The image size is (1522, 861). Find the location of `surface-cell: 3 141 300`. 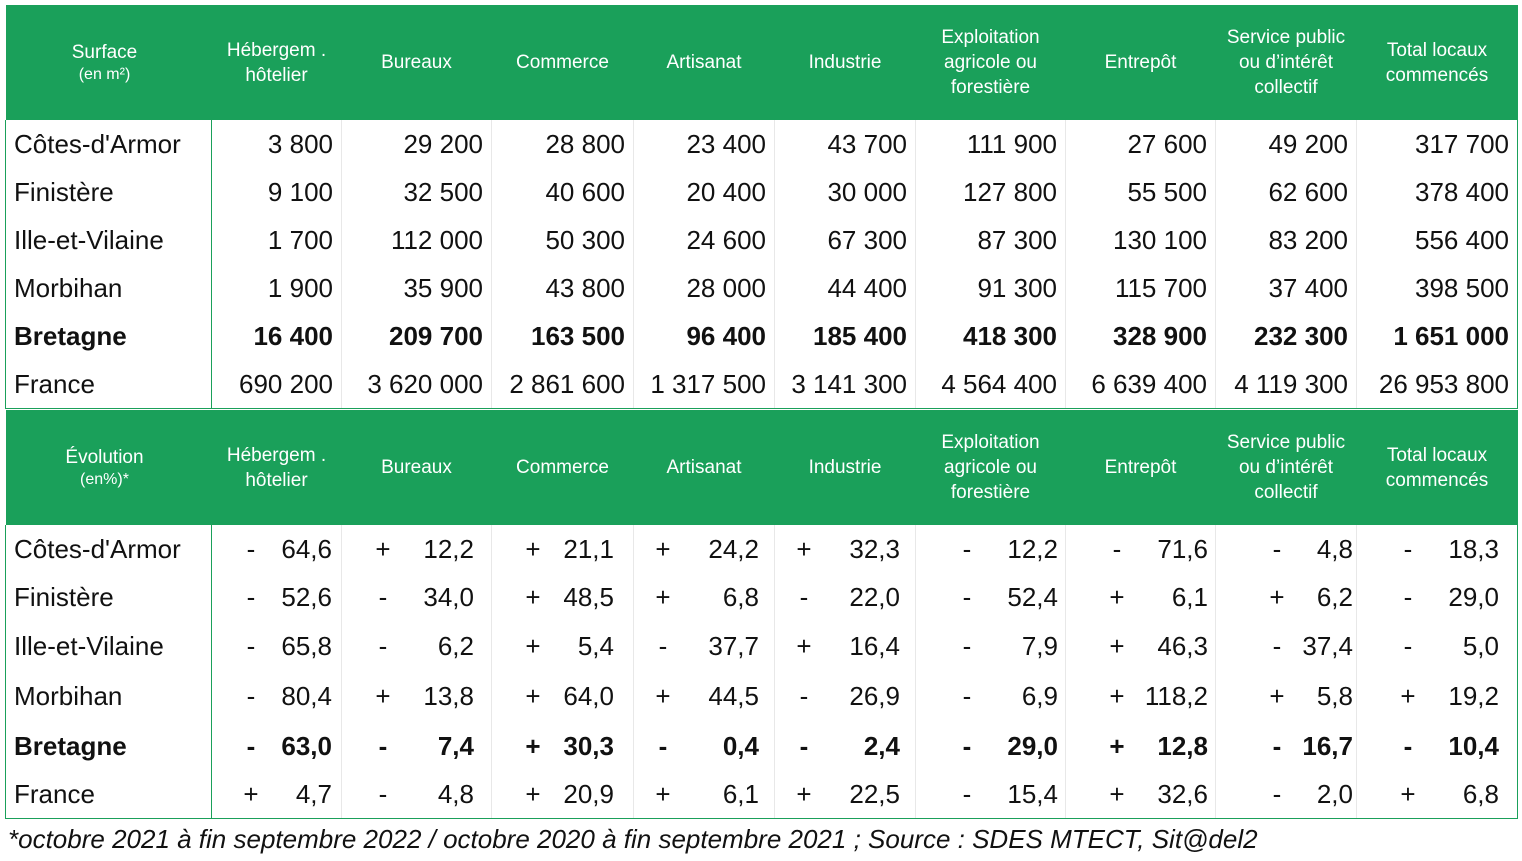

surface-cell: 3 141 300 is located at coordinates (845, 384).